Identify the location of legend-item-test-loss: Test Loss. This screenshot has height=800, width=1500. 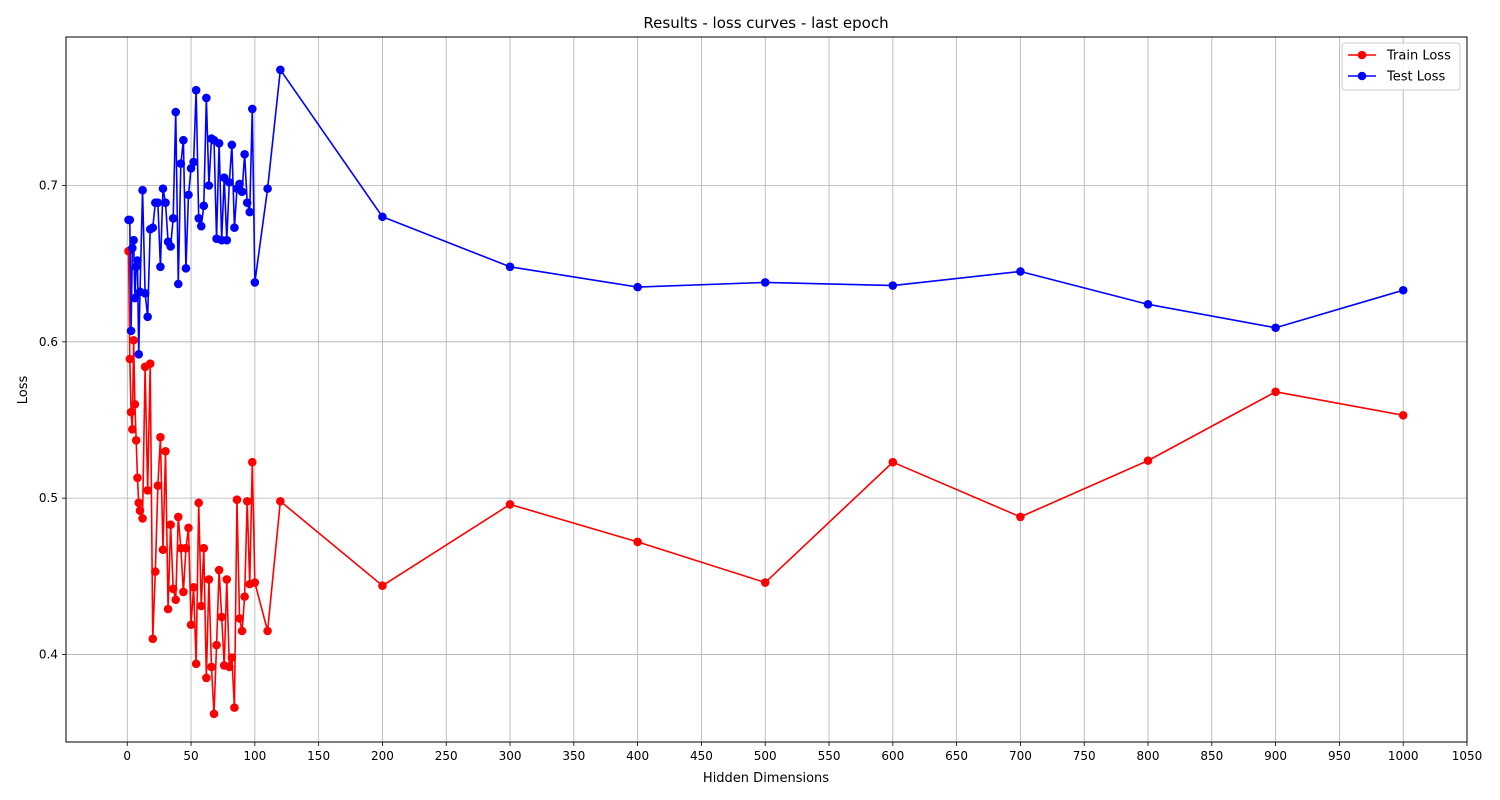
(1396, 77).